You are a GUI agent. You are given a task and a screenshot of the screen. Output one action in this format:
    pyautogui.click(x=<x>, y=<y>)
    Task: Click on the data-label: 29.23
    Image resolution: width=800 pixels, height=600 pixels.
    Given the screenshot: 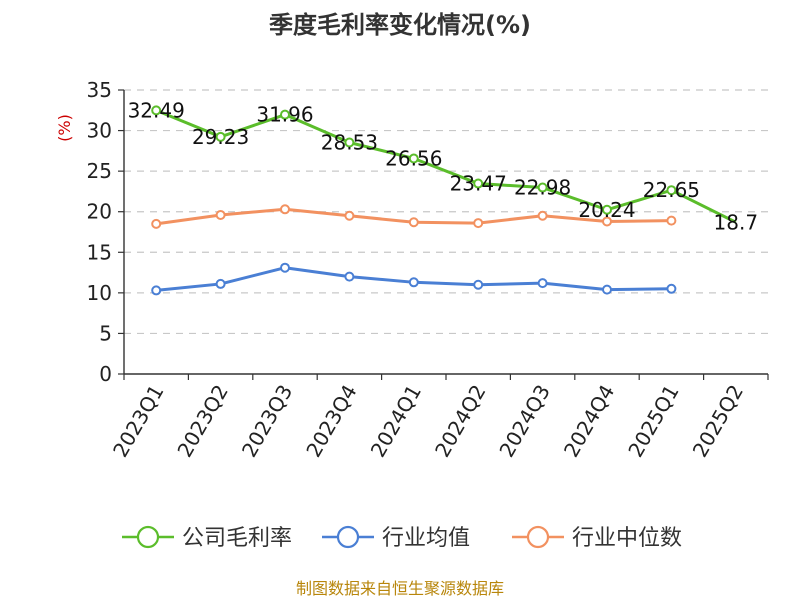 What is the action you would take?
    pyautogui.click(x=220, y=137)
    